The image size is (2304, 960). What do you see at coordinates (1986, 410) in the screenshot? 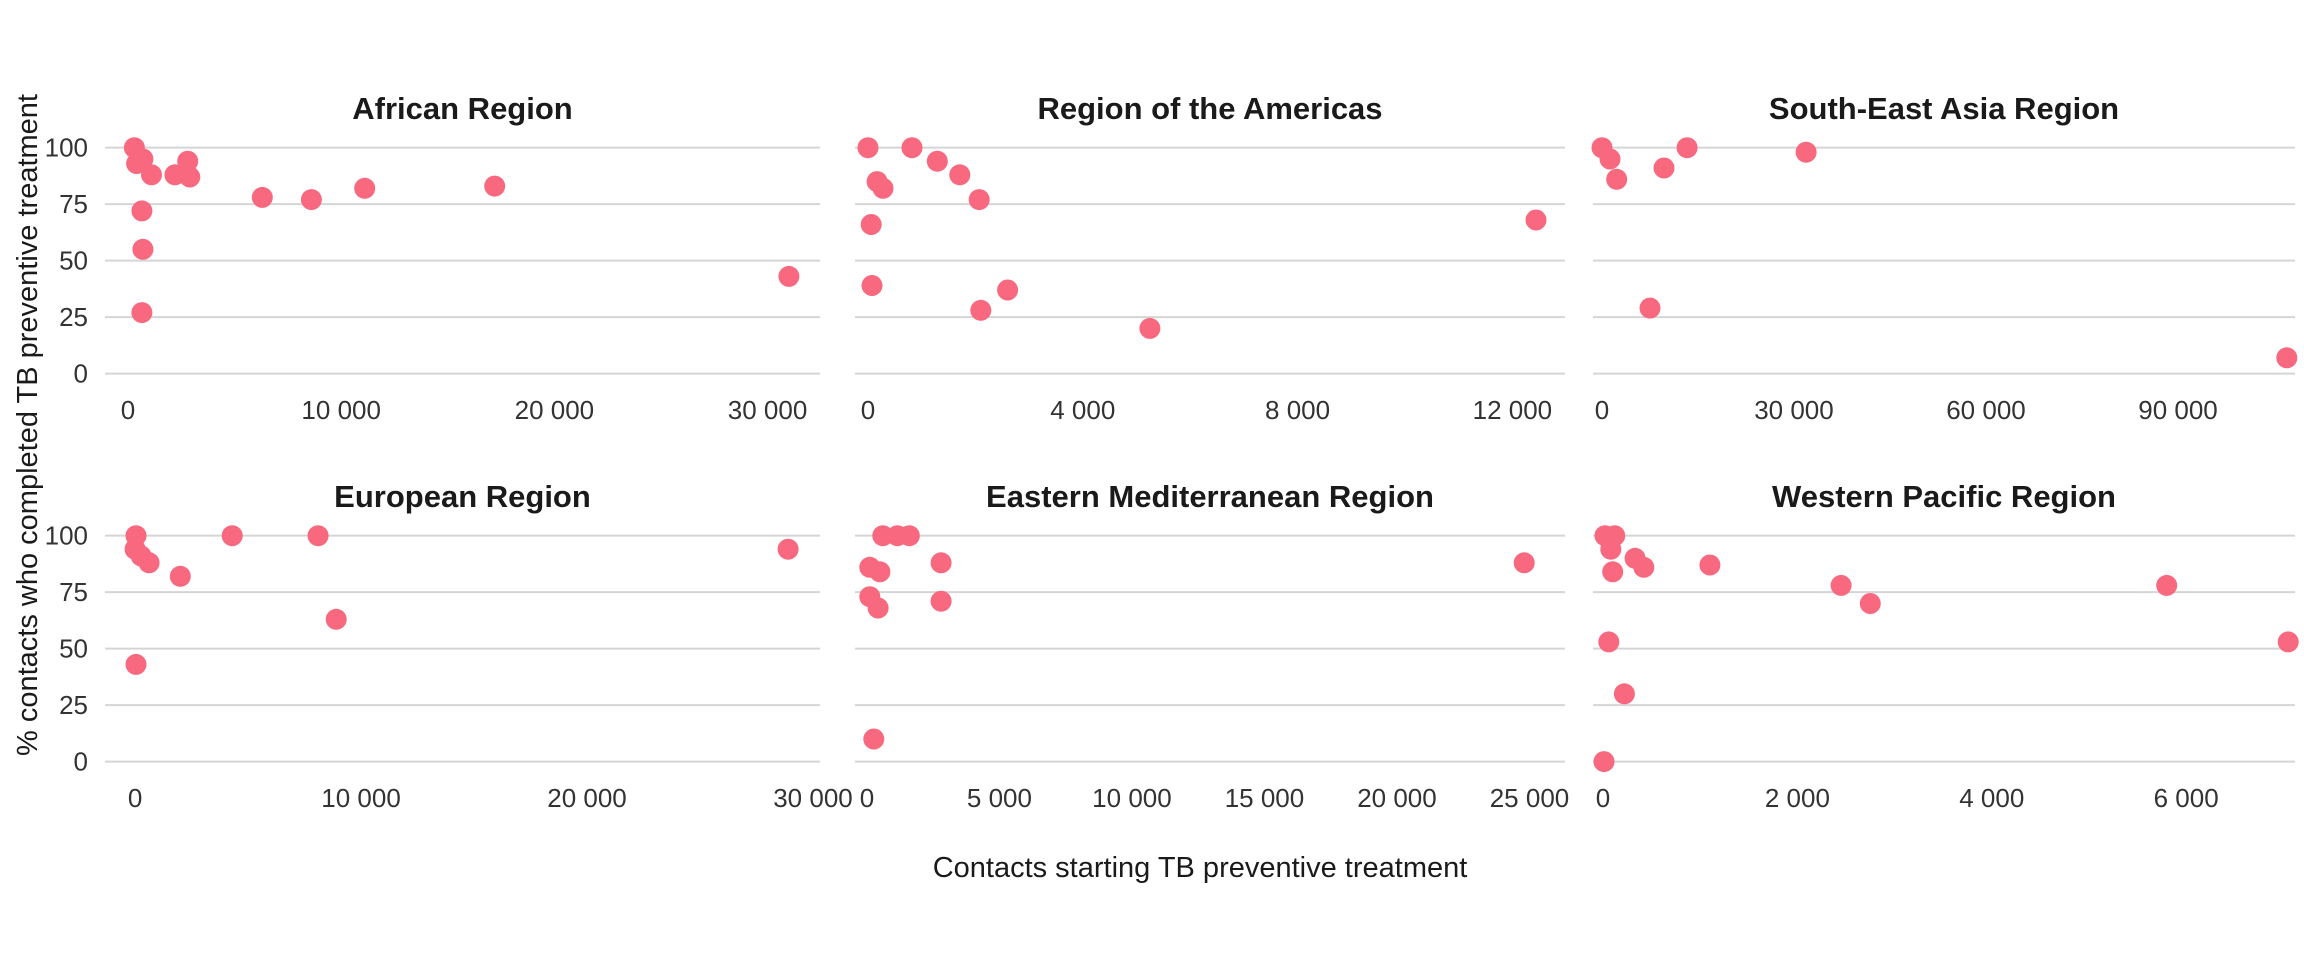
I see `x-tick-label: 60 000` at bounding box center [1986, 410].